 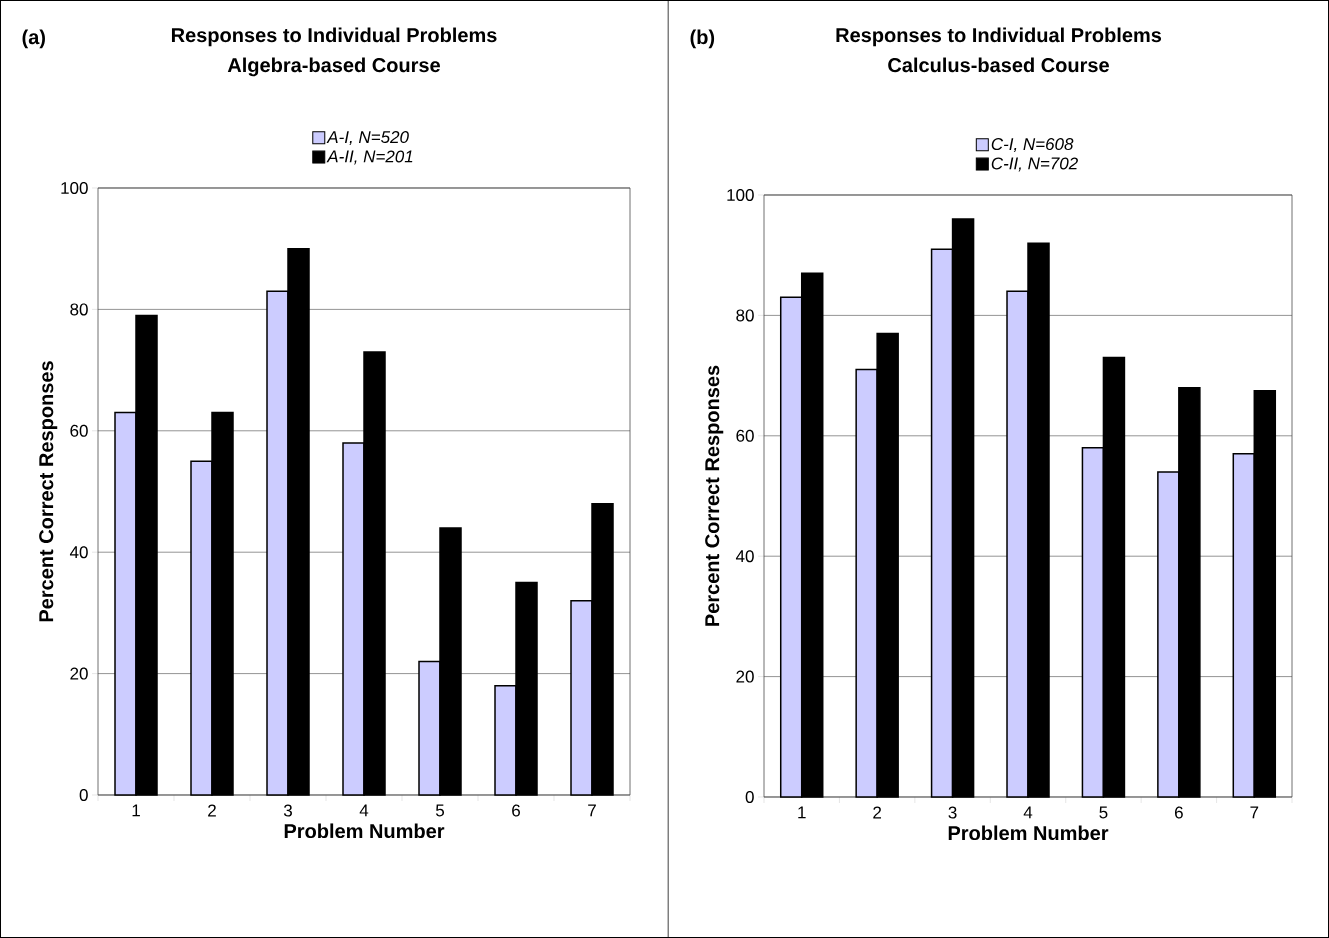 What do you see at coordinates (998, 65) in the screenshot?
I see `chart-subtitle: Calculus-based Course` at bounding box center [998, 65].